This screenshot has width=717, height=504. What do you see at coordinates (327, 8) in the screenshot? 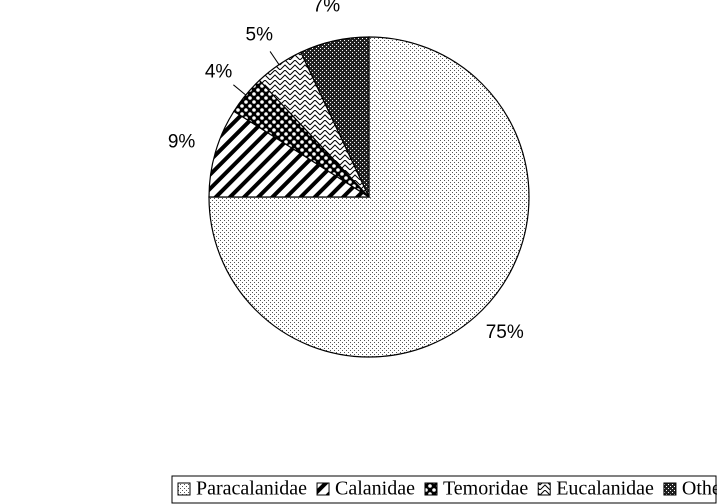
I see `data-label: 7%` at bounding box center [327, 8].